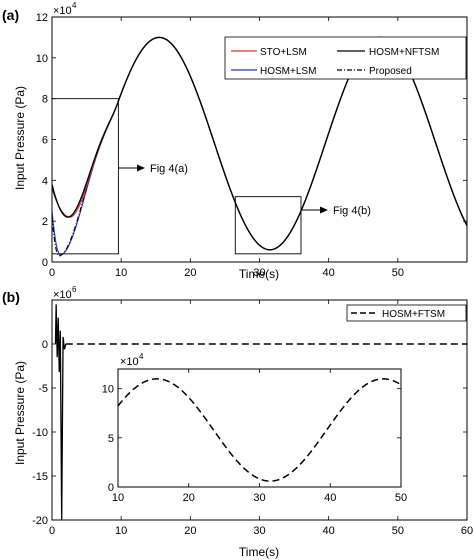  Describe the element at coordinates (190, 273) in the screenshot. I see `panel-a-xtick-label: 20` at that location.